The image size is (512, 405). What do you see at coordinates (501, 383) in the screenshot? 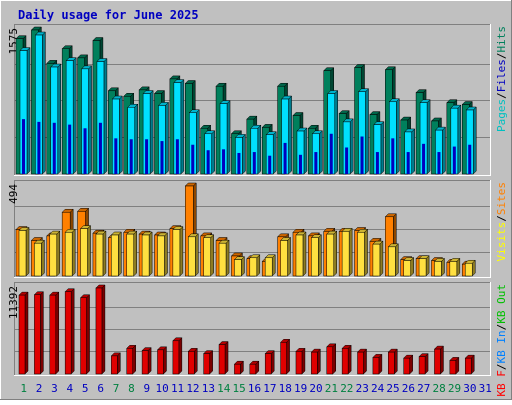
I see `legend-item: KB F` at bounding box center [501, 383].